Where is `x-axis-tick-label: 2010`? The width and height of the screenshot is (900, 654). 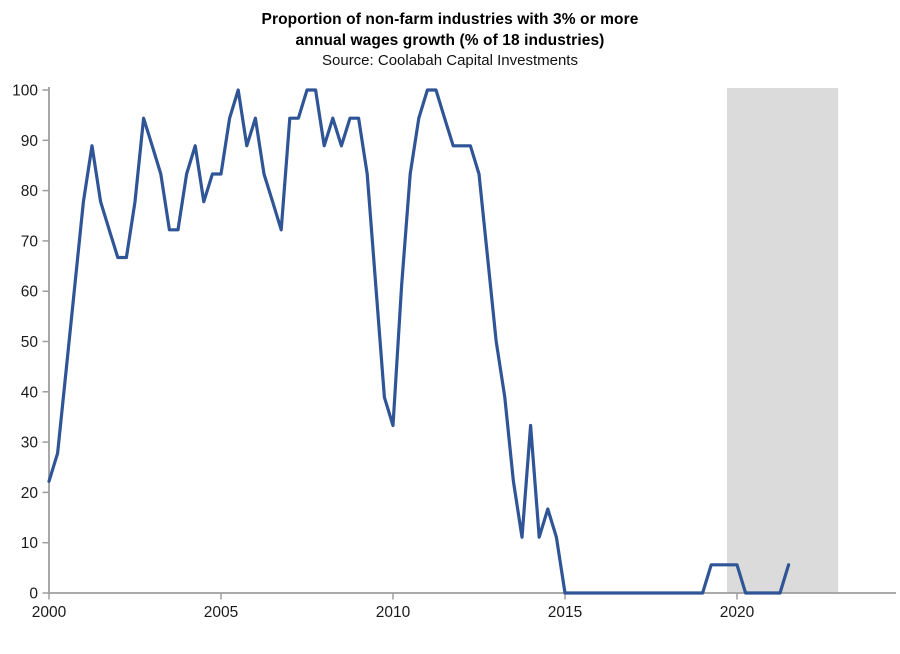
x-axis-tick-label: 2010 is located at coordinates (393, 612).